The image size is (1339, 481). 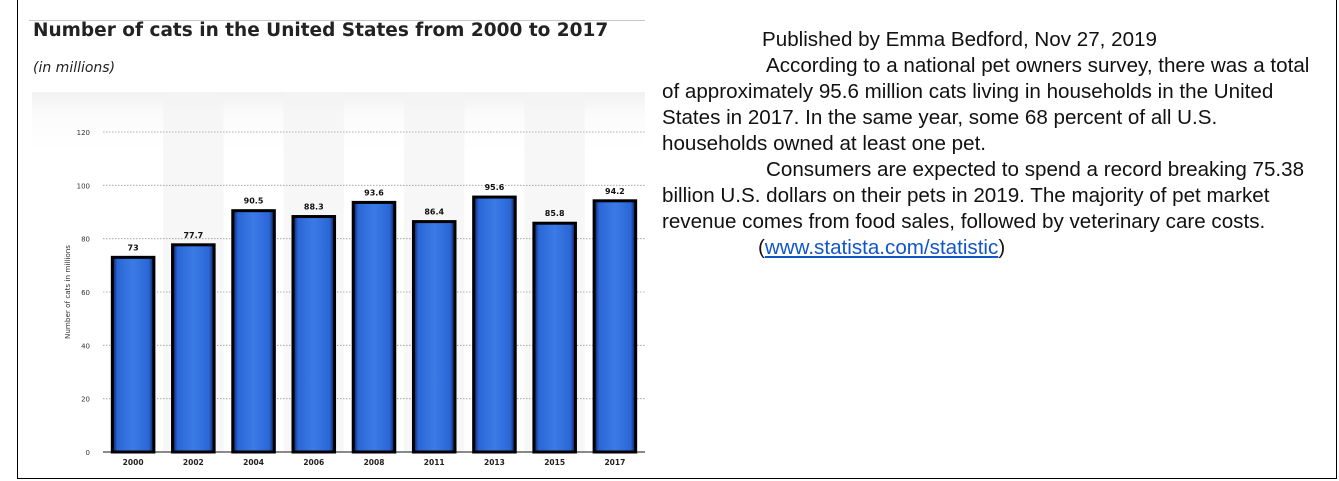 I want to click on y-tick-label: 40, so click(x=85, y=346).